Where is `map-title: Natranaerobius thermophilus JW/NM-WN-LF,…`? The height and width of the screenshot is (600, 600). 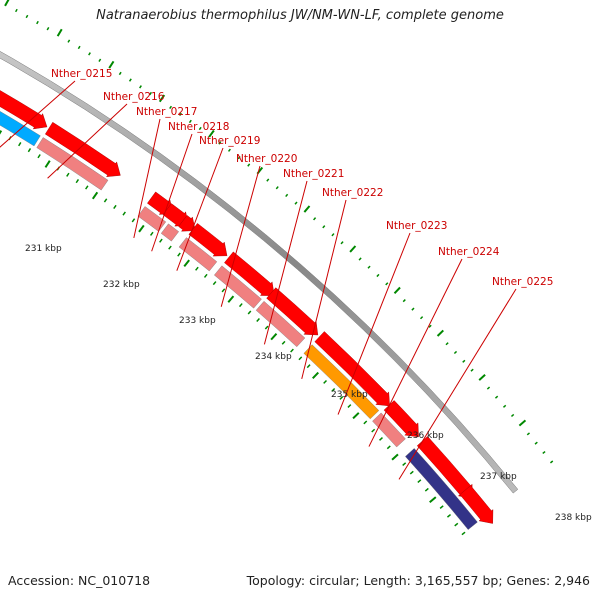
map-title: Natranaerobius thermophilus JW/NM-WN-LF,… is located at coordinates (300, 15).